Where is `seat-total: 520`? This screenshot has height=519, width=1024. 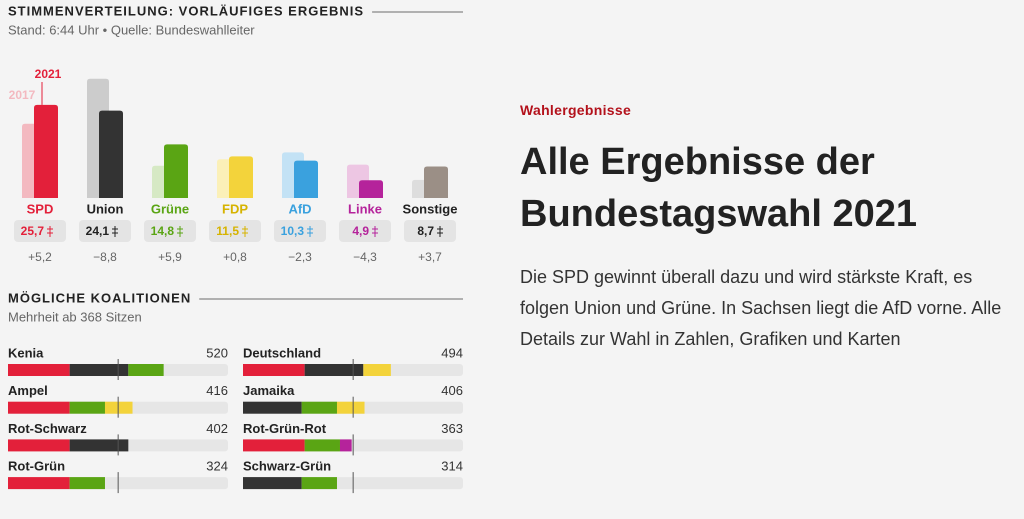 seat-total: 520 is located at coordinates (217, 352).